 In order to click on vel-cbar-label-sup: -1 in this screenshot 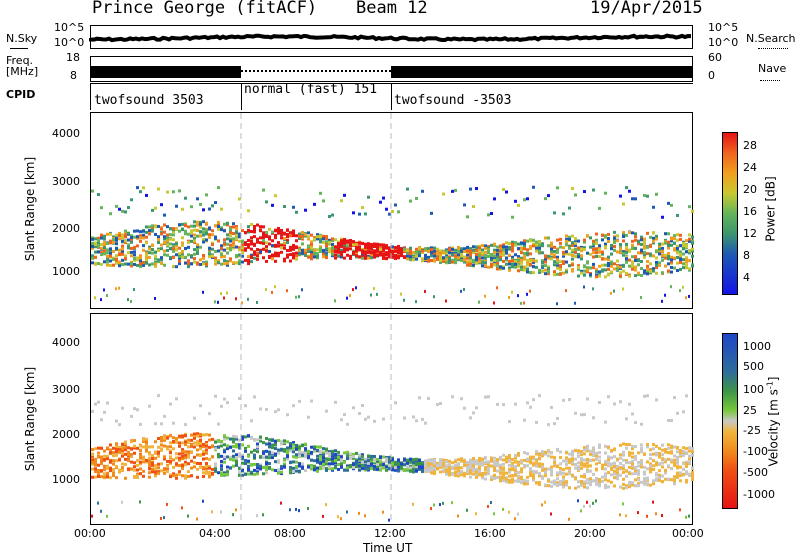, I will do `click(770, 385)`.